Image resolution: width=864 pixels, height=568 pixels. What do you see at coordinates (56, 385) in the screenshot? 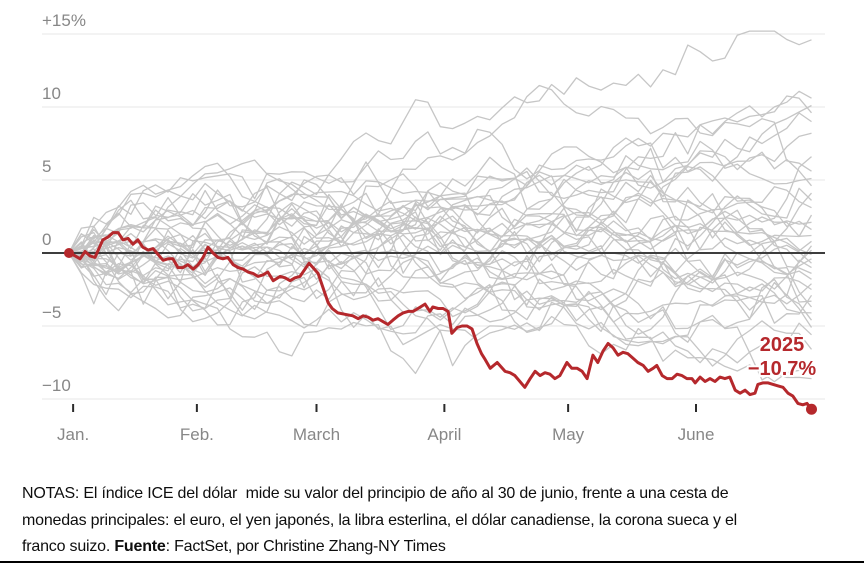
I see `y-tick-label--10: −10` at bounding box center [56, 385].